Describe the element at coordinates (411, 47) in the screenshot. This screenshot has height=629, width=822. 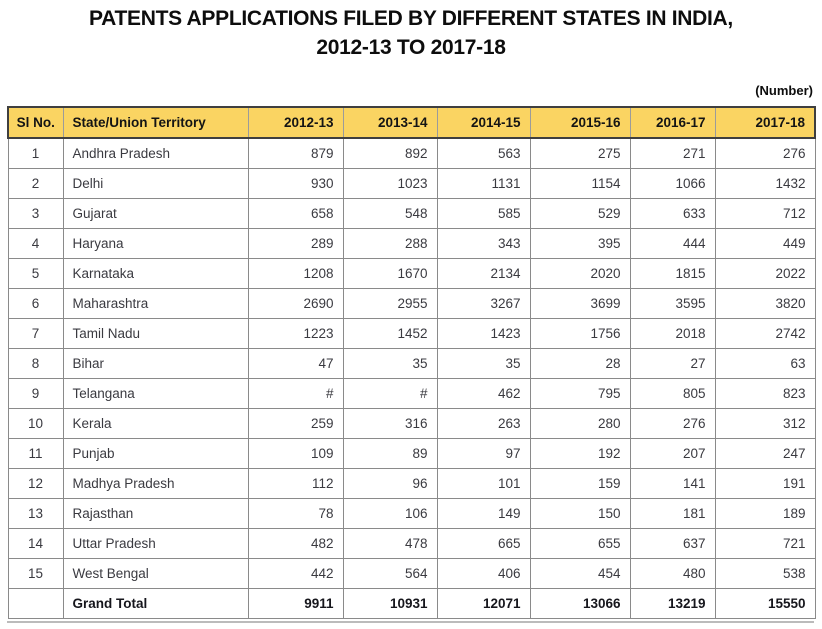
I see `page-title-line2: 2012-13 TO 2017-18` at that location.